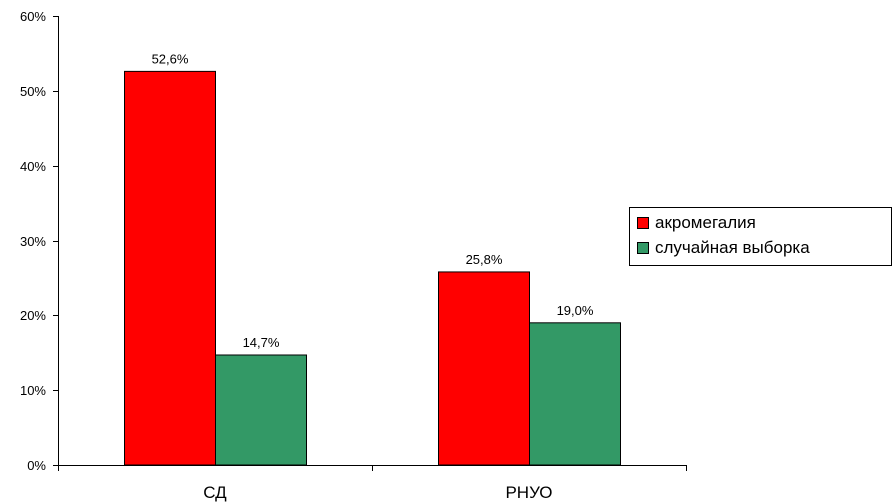 The height and width of the screenshot is (502, 893). Describe the element at coordinates (705, 222) in the screenshot. I see `legend-label: акромегалия` at that location.